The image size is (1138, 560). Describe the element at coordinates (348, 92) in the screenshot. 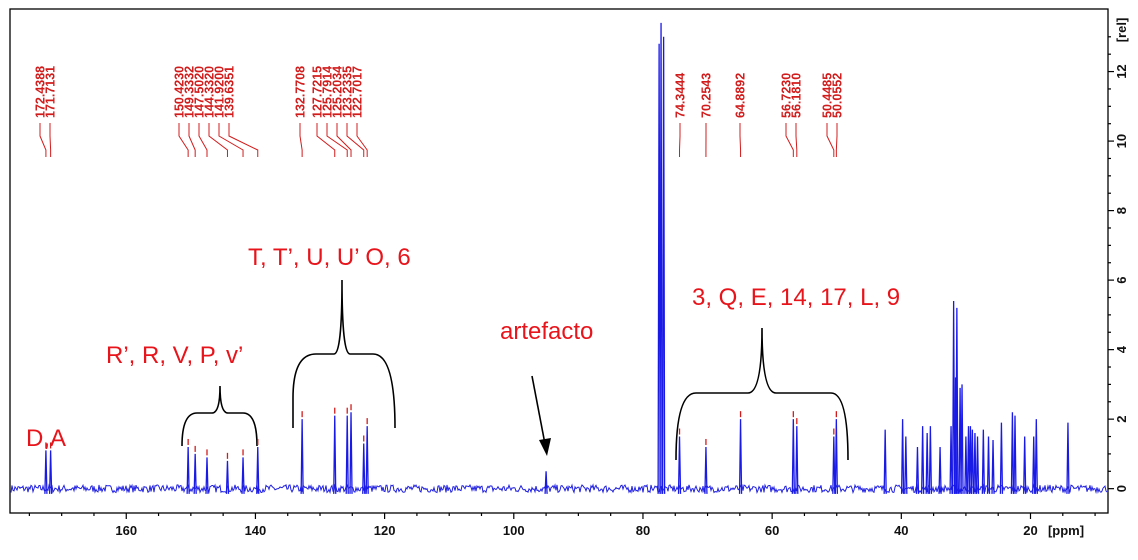

I see `peak-label: 123.2335` at that location.